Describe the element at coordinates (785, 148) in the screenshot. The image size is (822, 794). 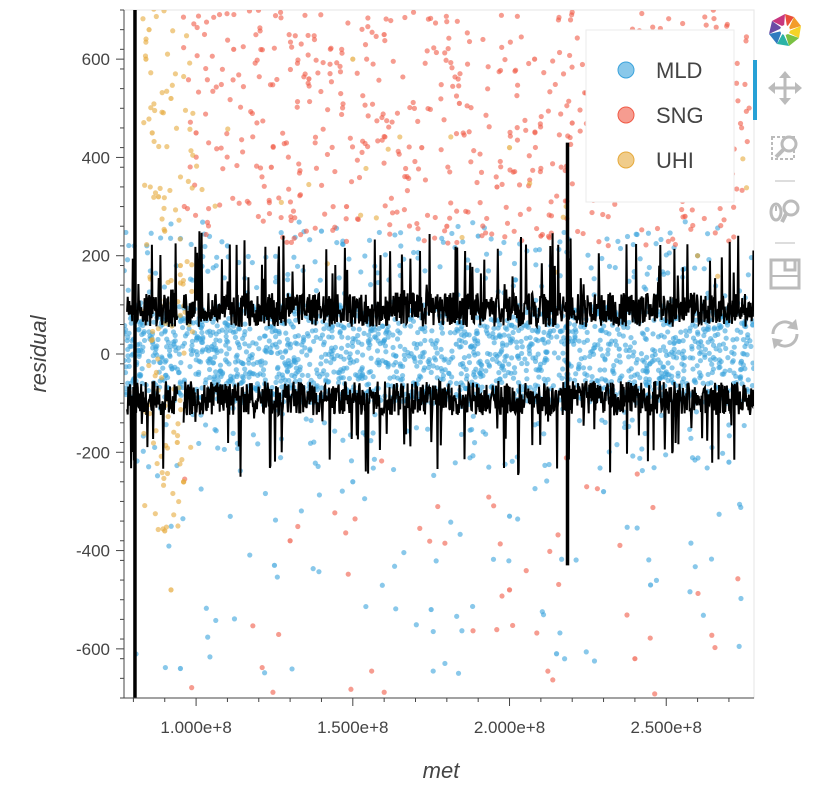
I see `box-zoom-icon` at that location.